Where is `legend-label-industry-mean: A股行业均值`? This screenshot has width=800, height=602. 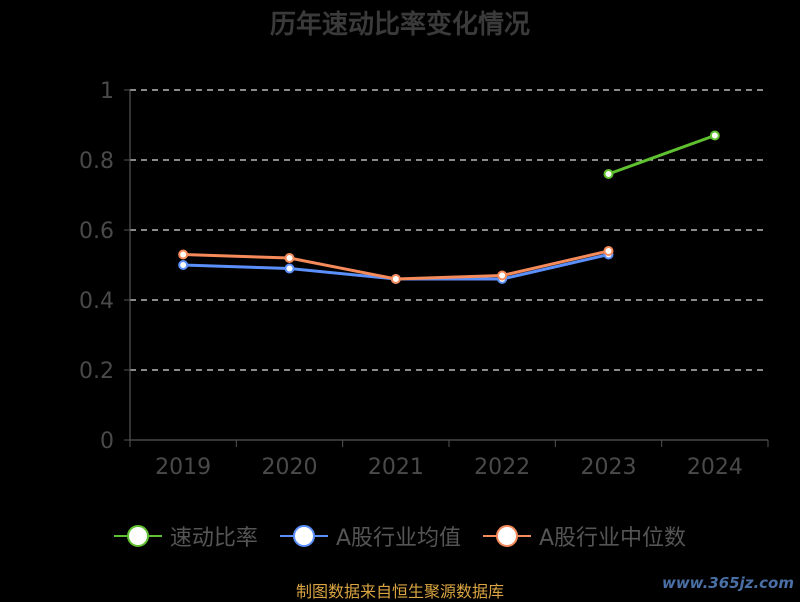
legend-label-industry-mean: A股行业均值 is located at coordinates (398, 538).